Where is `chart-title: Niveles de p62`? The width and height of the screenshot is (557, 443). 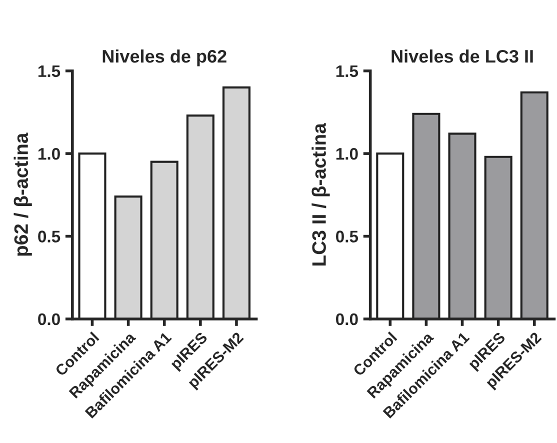
chart-title: Niveles de p62 is located at coordinates (164, 57).